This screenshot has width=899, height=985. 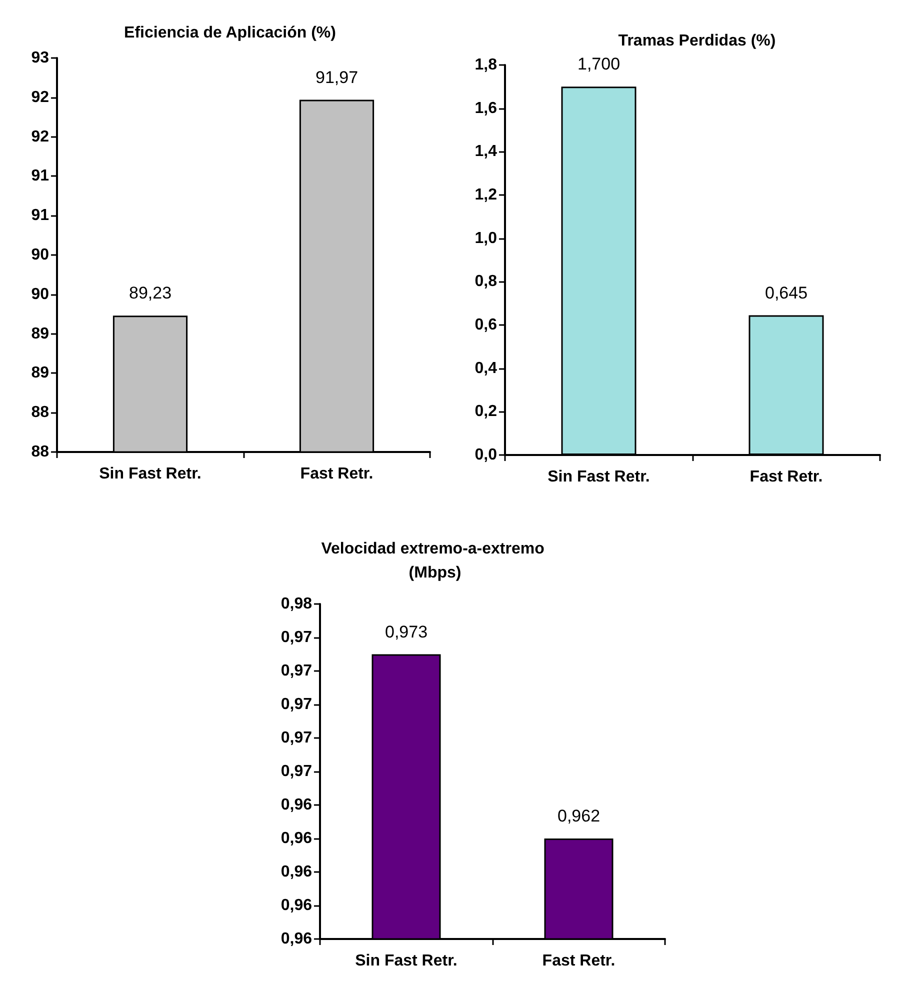 What do you see at coordinates (486, 325) in the screenshot?
I see `y-tick-label: 0,6` at bounding box center [486, 325].